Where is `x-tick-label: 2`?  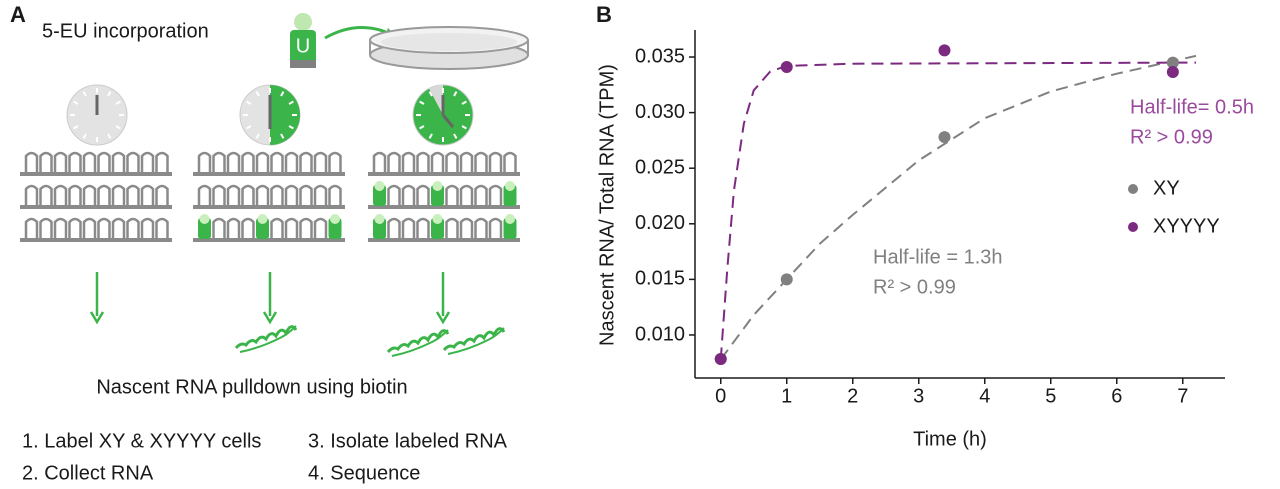
x-tick-label: 2 is located at coordinates (852, 396).